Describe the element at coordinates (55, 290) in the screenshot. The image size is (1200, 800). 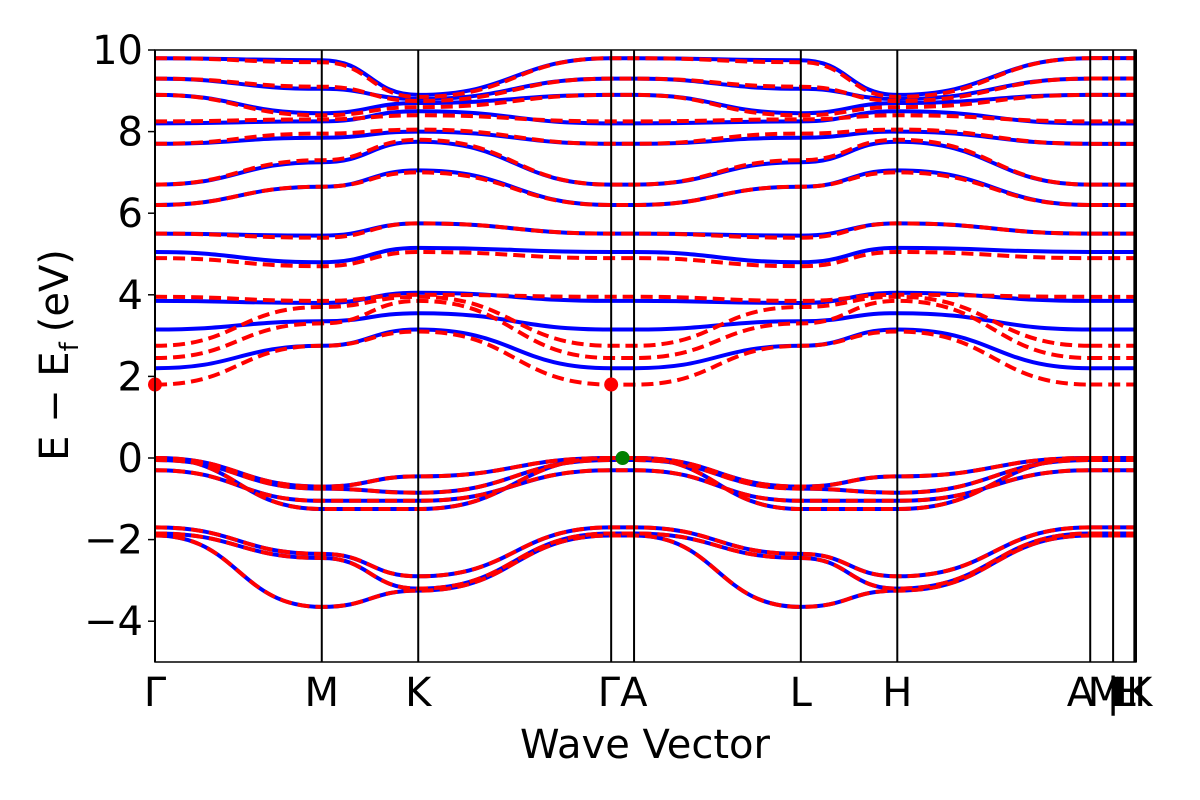
I see `y-axis-label-unit: (eV)` at that location.